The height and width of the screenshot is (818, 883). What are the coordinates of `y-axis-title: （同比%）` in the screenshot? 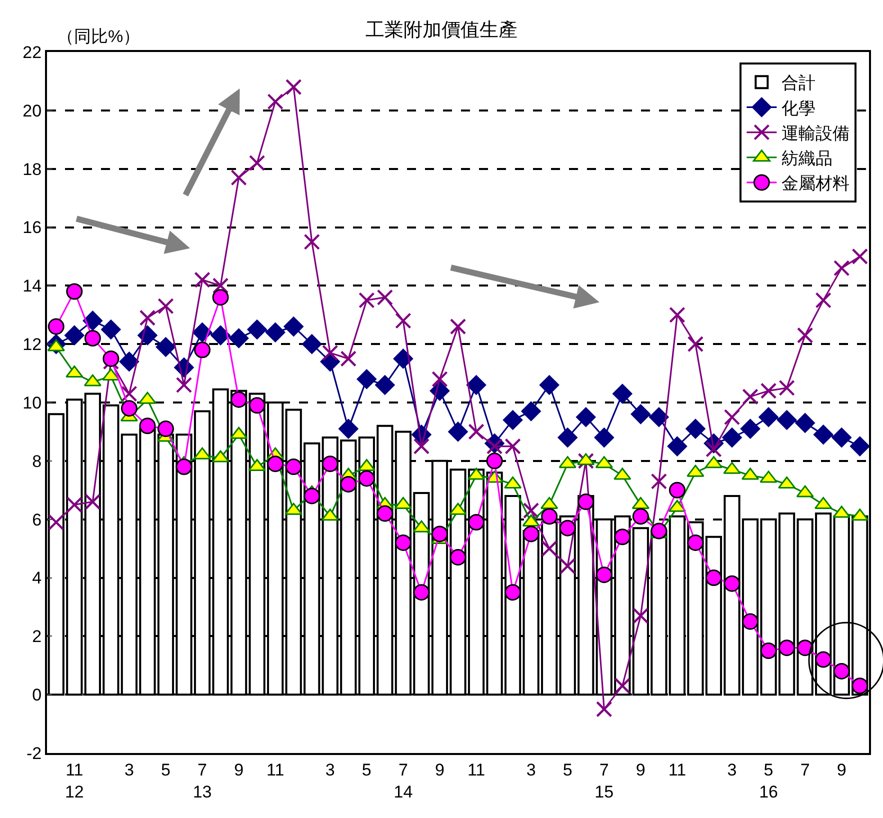 It's located at (98, 36).